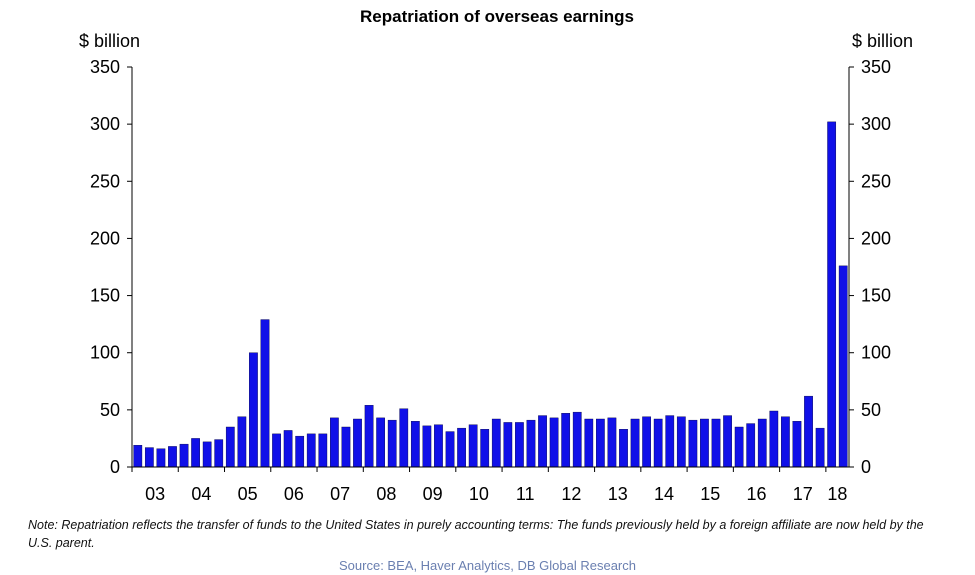  Describe the element at coordinates (110, 410) in the screenshot. I see `left-y-tick-label: 50` at that location.